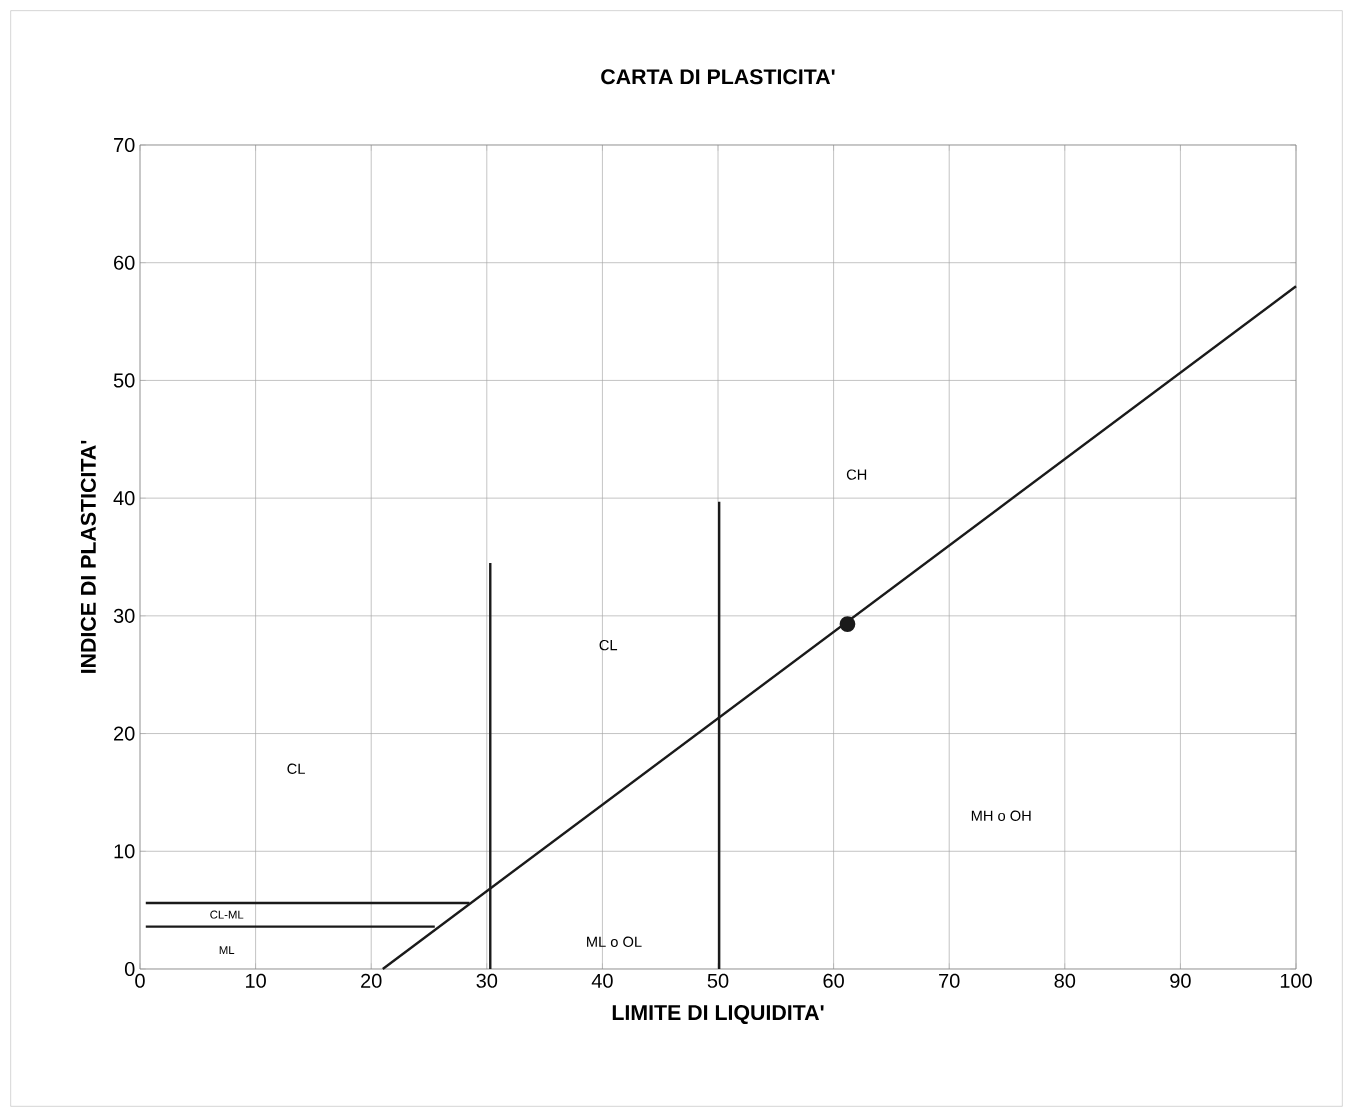 The image size is (1353, 1117). What do you see at coordinates (124, 733) in the screenshot?
I see `y-tick-label: 20` at bounding box center [124, 733].